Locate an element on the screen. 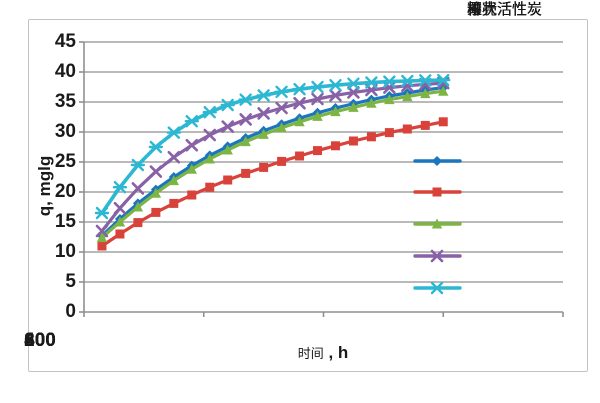 The width and height of the screenshot is (600, 403). y-tick-label: 40 is located at coordinates (65, 71).